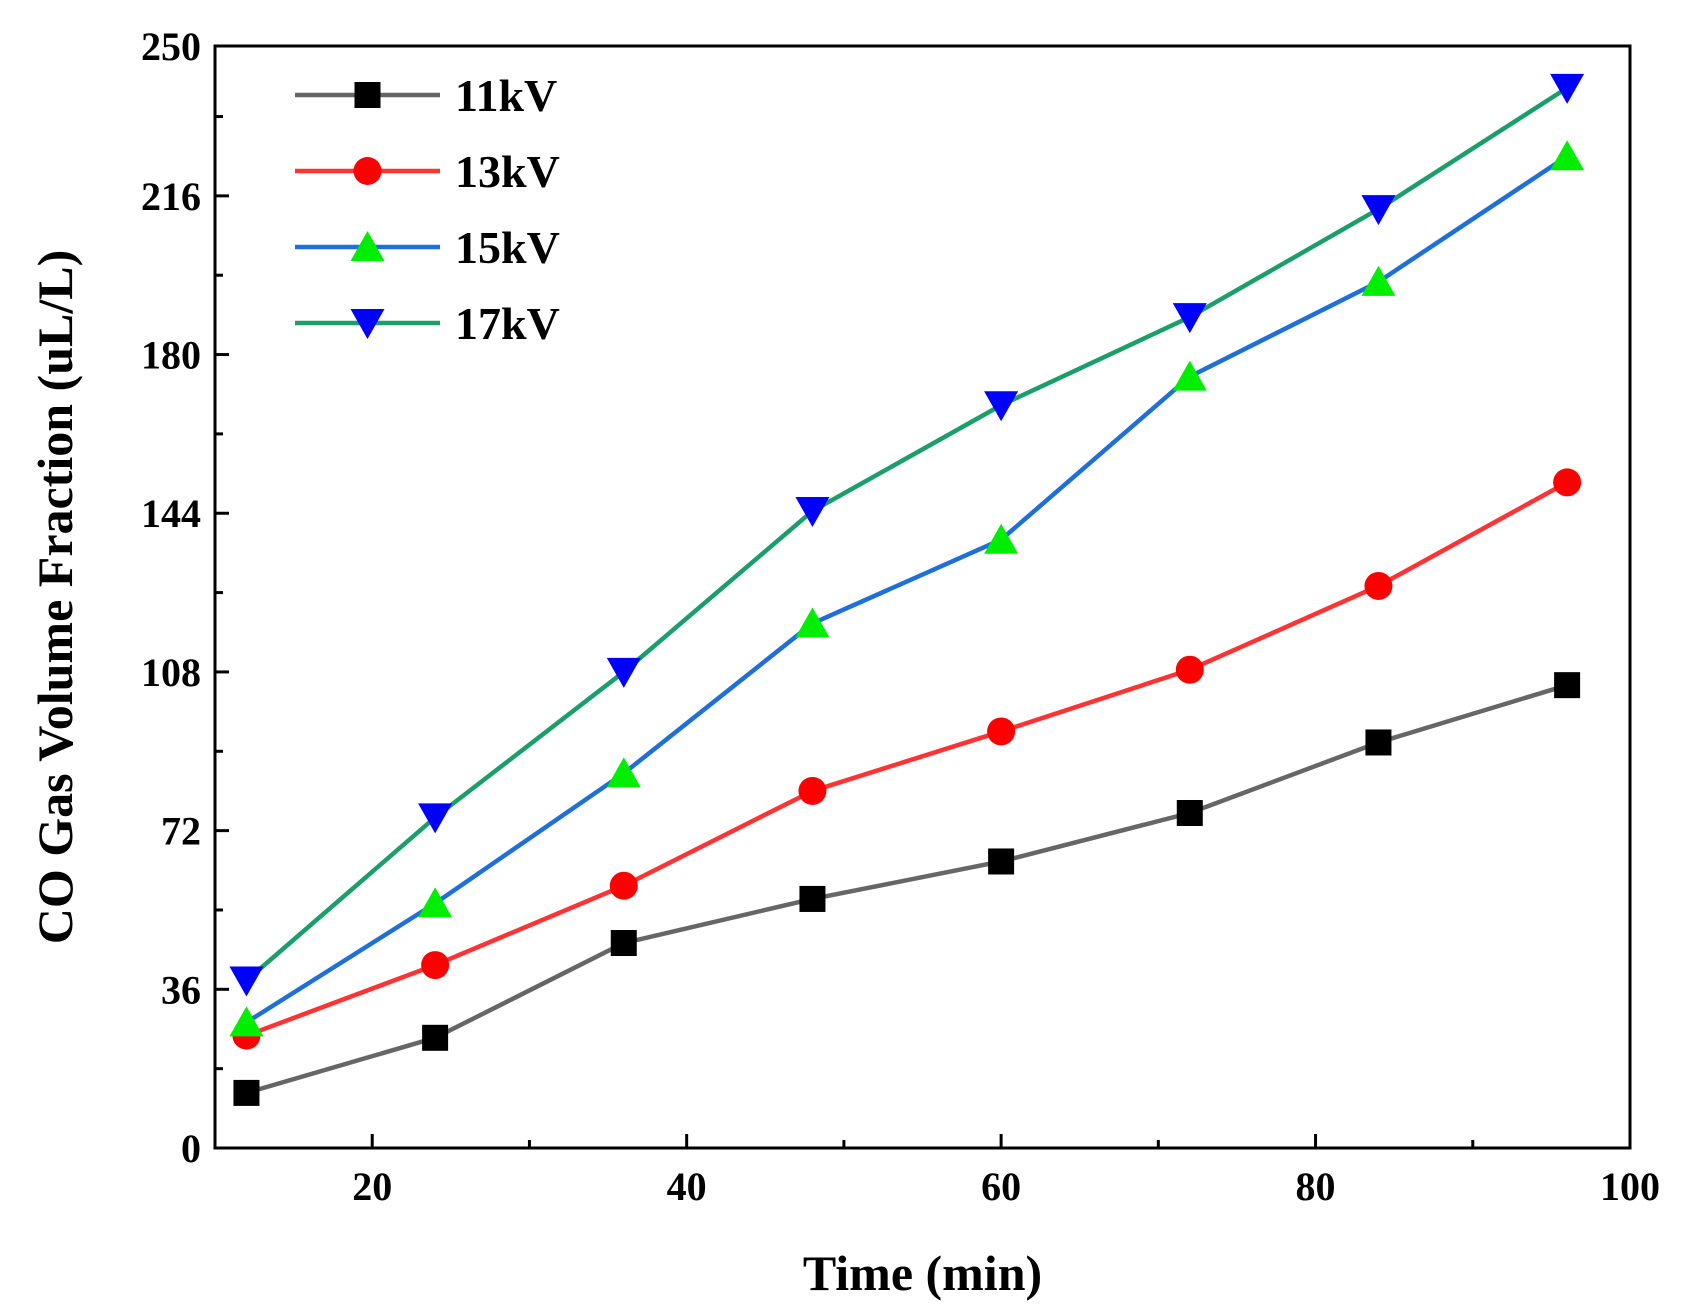 This screenshot has height=1313, width=1688. What do you see at coordinates (427, 247) in the screenshot?
I see `legend-item: 15kV` at bounding box center [427, 247].